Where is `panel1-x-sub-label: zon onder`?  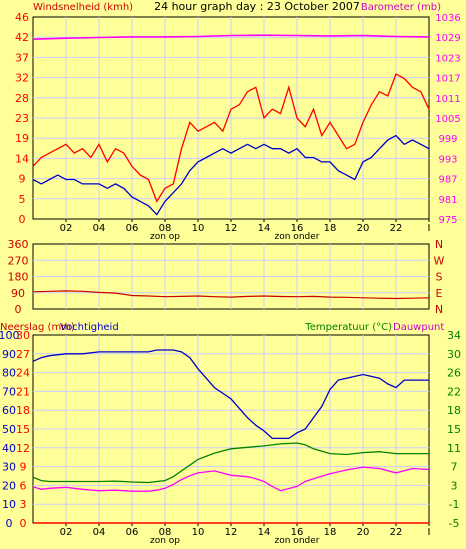
panel1-x-sub-label: zon onder is located at coordinates (297, 237).